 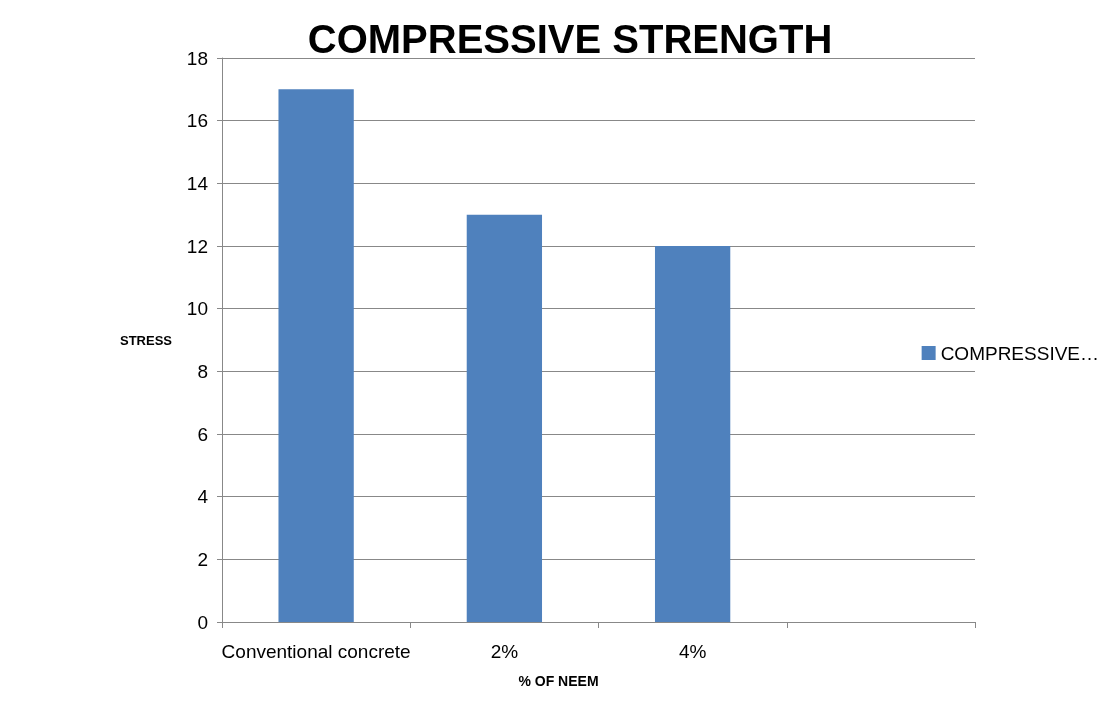 What do you see at coordinates (558, 681) in the screenshot?
I see `x-axis-title: % OF NEEM` at bounding box center [558, 681].